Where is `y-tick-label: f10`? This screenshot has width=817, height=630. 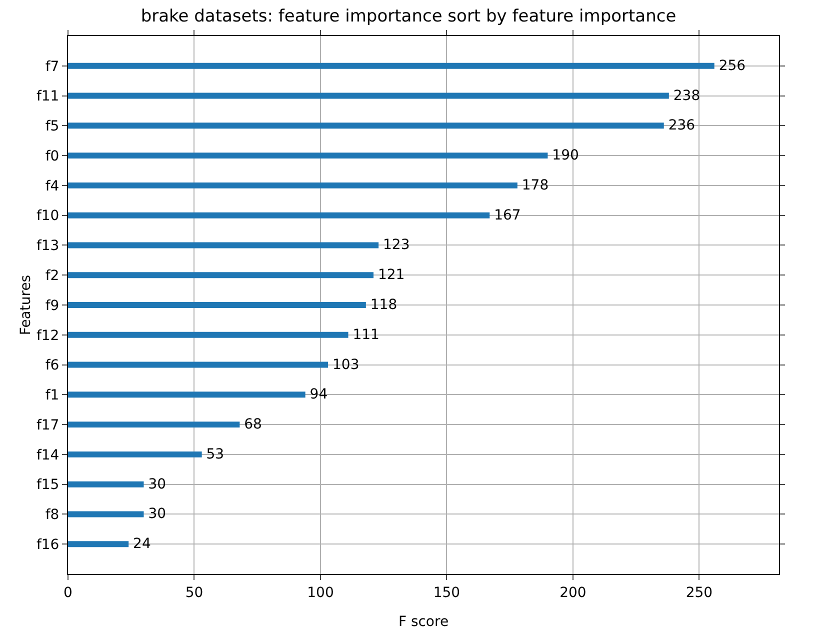 y-tick-label: f10 is located at coordinates (48, 216).